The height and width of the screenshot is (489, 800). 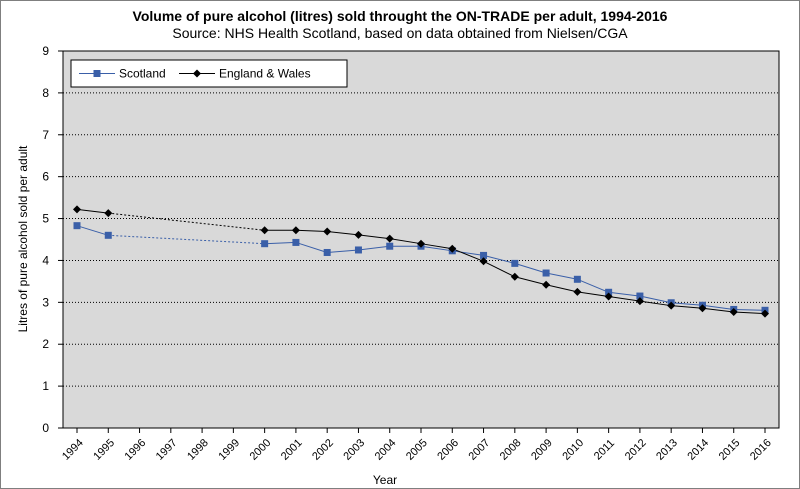 I want to click on y-tick-label: 7, so click(x=45, y=135).